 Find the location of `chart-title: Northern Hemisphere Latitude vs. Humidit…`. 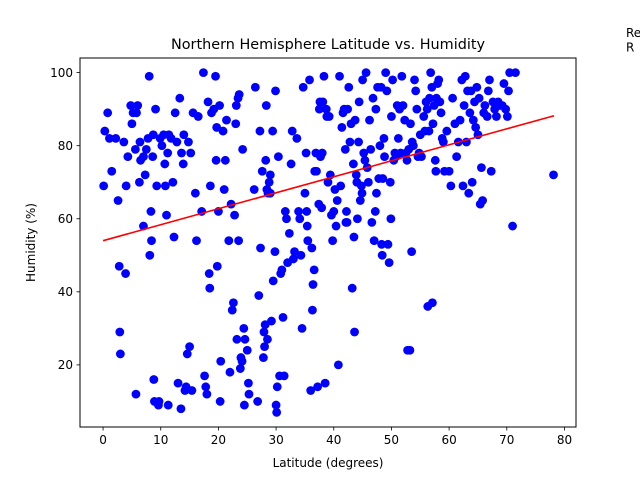

chart-title: Northern Hemisphere Latitude vs. Humidit… is located at coordinates (328, 45).